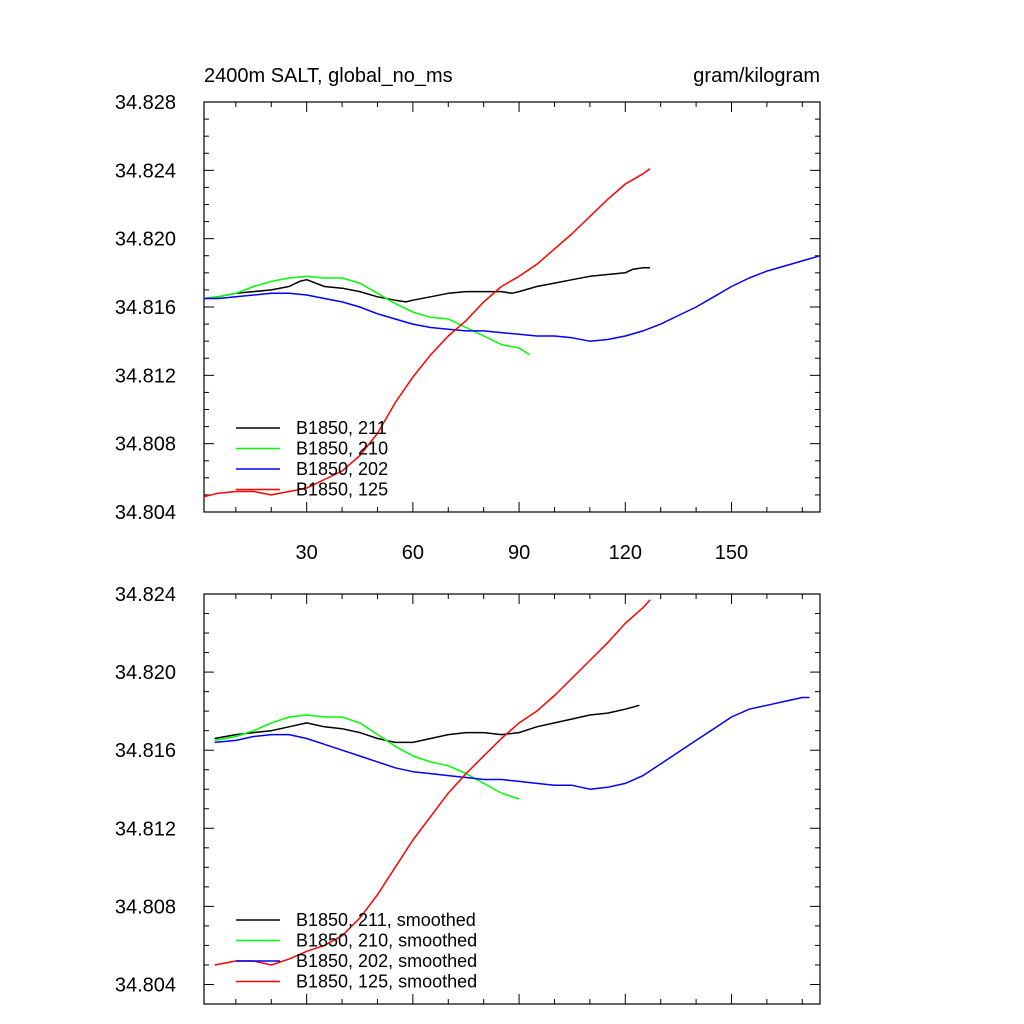 Image resolution: width=1024 pixels, height=1024 pixels. What do you see at coordinates (386, 920) in the screenshot?
I see `legend-label: B1850, 211, smoothed` at bounding box center [386, 920].